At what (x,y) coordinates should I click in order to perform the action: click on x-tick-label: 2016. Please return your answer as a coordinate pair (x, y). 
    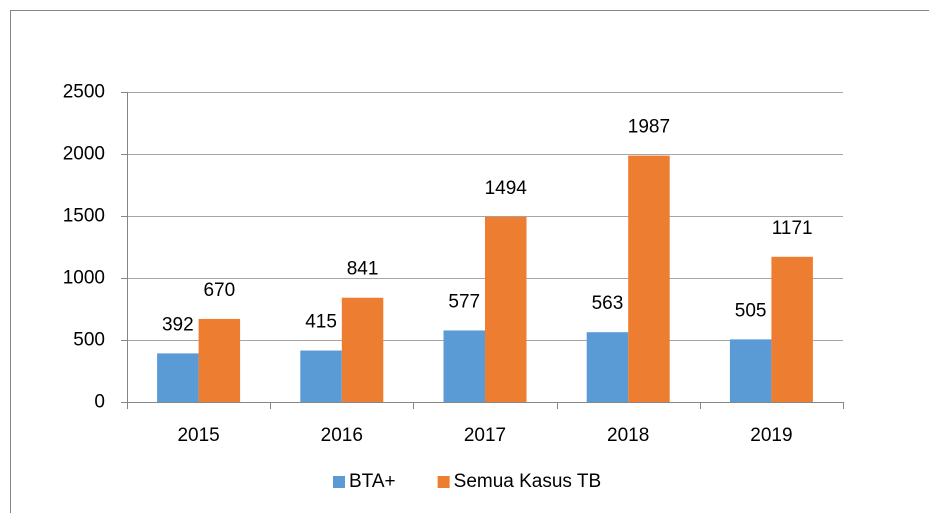
    Looking at the image, I should click on (342, 435).